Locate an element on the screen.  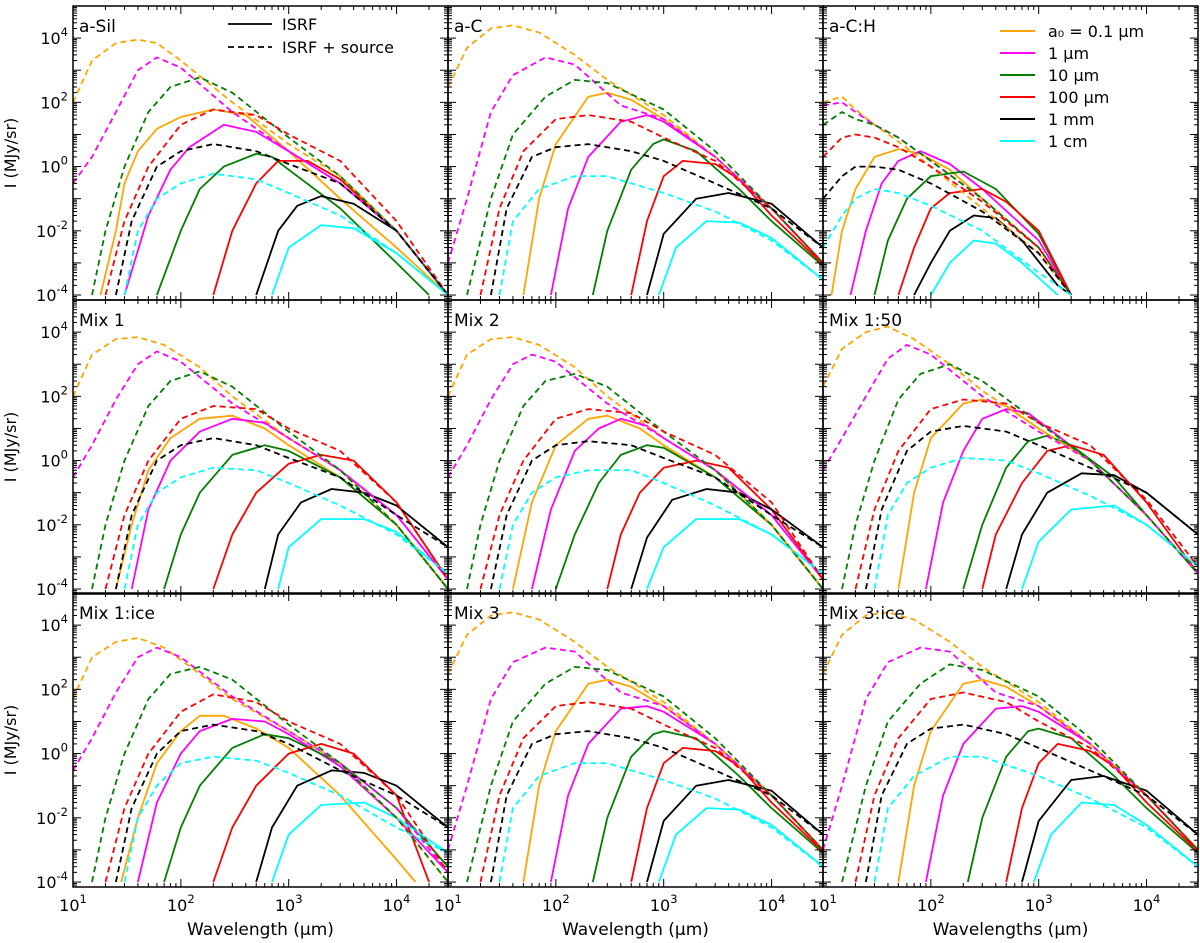
grain-size-legend: a₀ = 0.1 μm 1 μm 10 μm 100 μm 1 mm 1 cm is located at coordinates (1072, 86).